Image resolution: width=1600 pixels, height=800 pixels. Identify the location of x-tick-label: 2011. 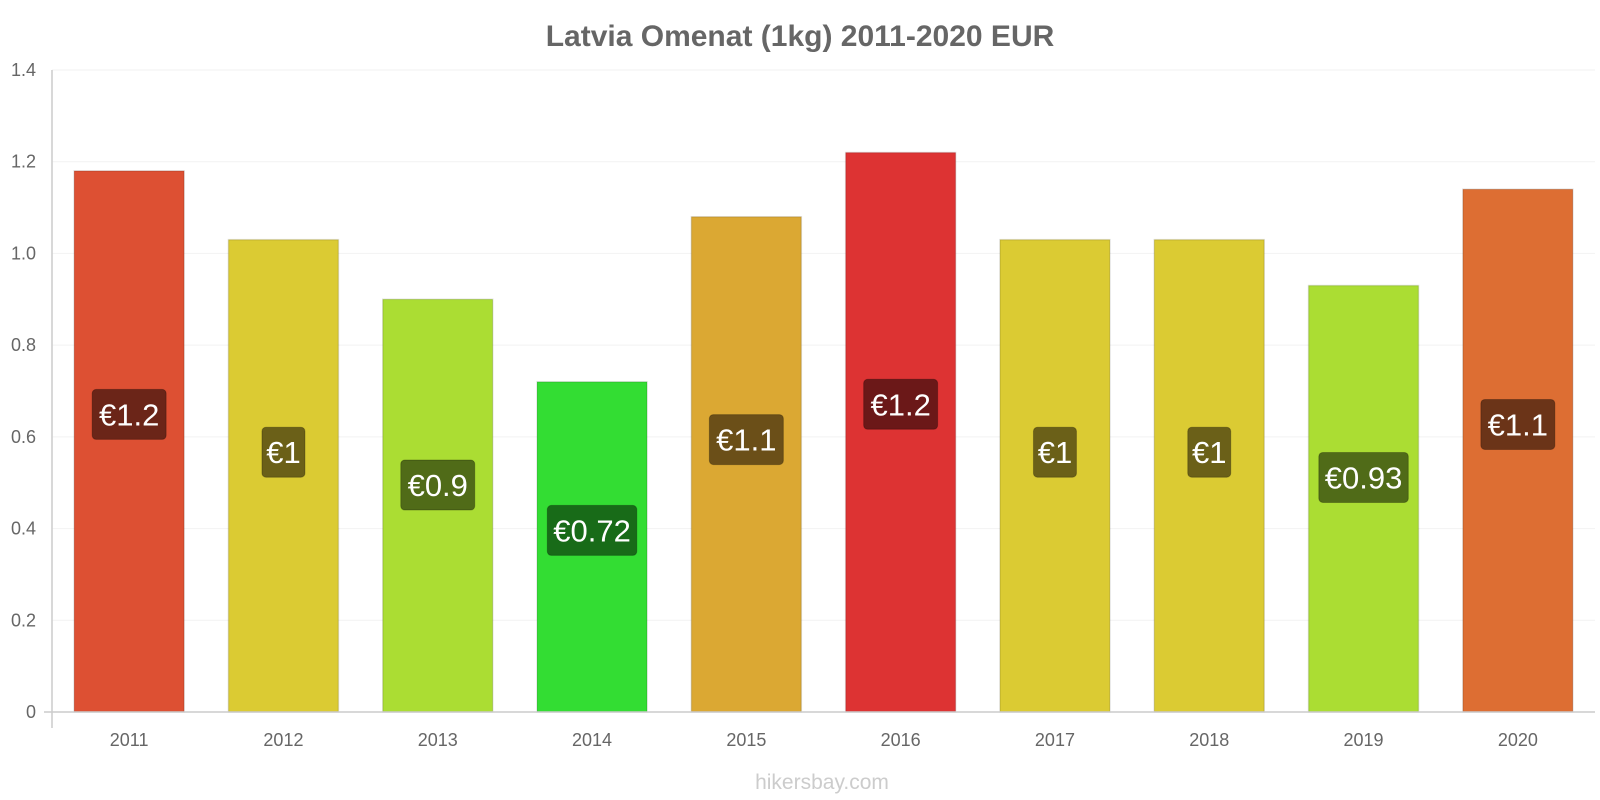
(129, 740).